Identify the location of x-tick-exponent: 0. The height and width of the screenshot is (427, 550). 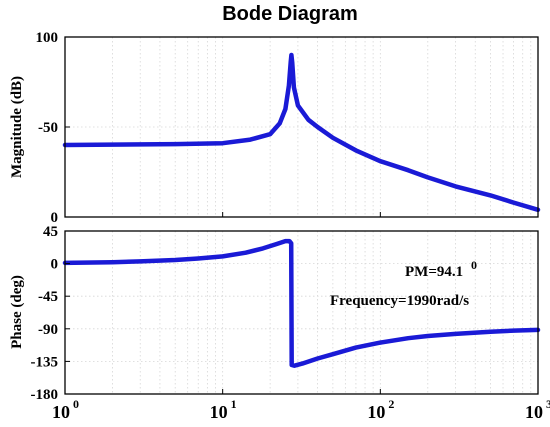
(76, 404).